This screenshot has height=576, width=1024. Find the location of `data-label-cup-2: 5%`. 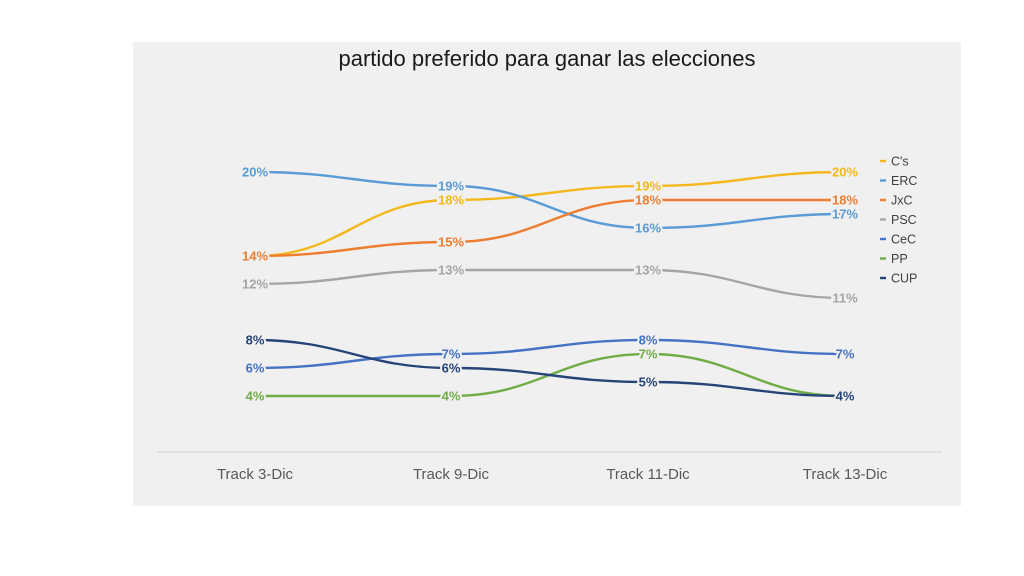

data-label-cup-2: 5% is located at coordinates (648, 382).